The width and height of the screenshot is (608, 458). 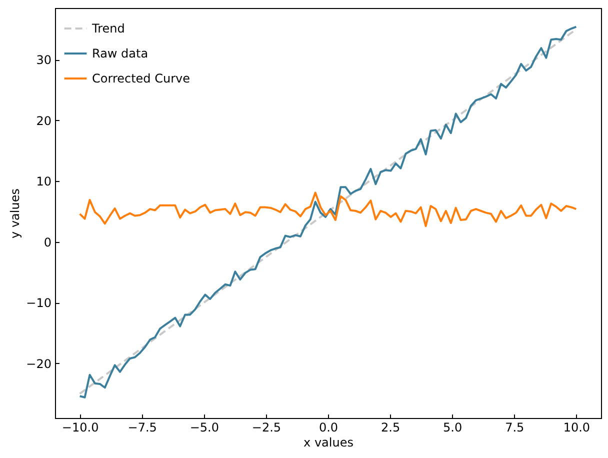 I want to click on x-tick-label: −7.5, so click(x=142, y=427).